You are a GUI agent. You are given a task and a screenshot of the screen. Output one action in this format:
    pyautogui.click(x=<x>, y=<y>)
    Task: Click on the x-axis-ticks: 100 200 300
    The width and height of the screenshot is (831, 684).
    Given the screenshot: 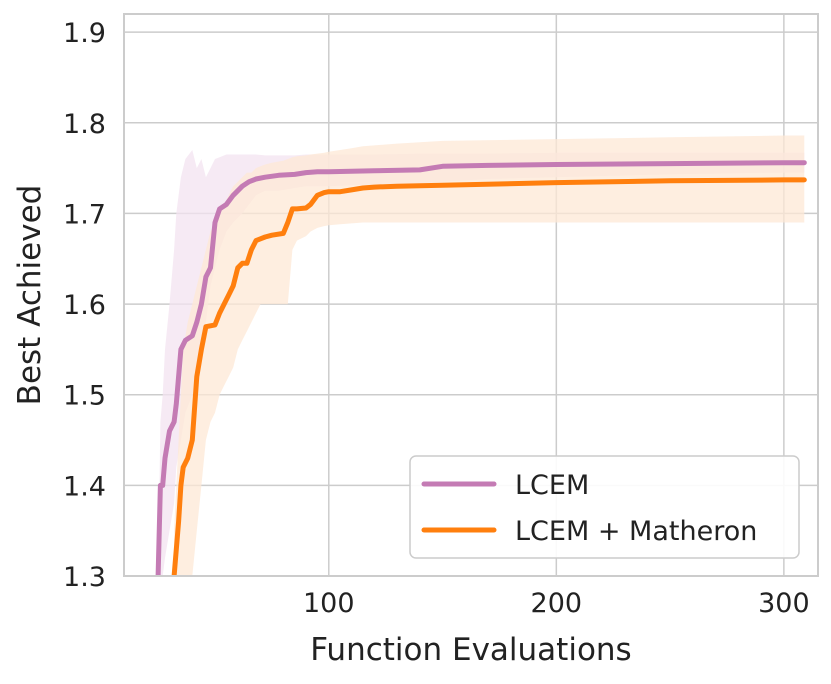 What is the action you would take?
    pyautogui.click(x=556, y=603)
    